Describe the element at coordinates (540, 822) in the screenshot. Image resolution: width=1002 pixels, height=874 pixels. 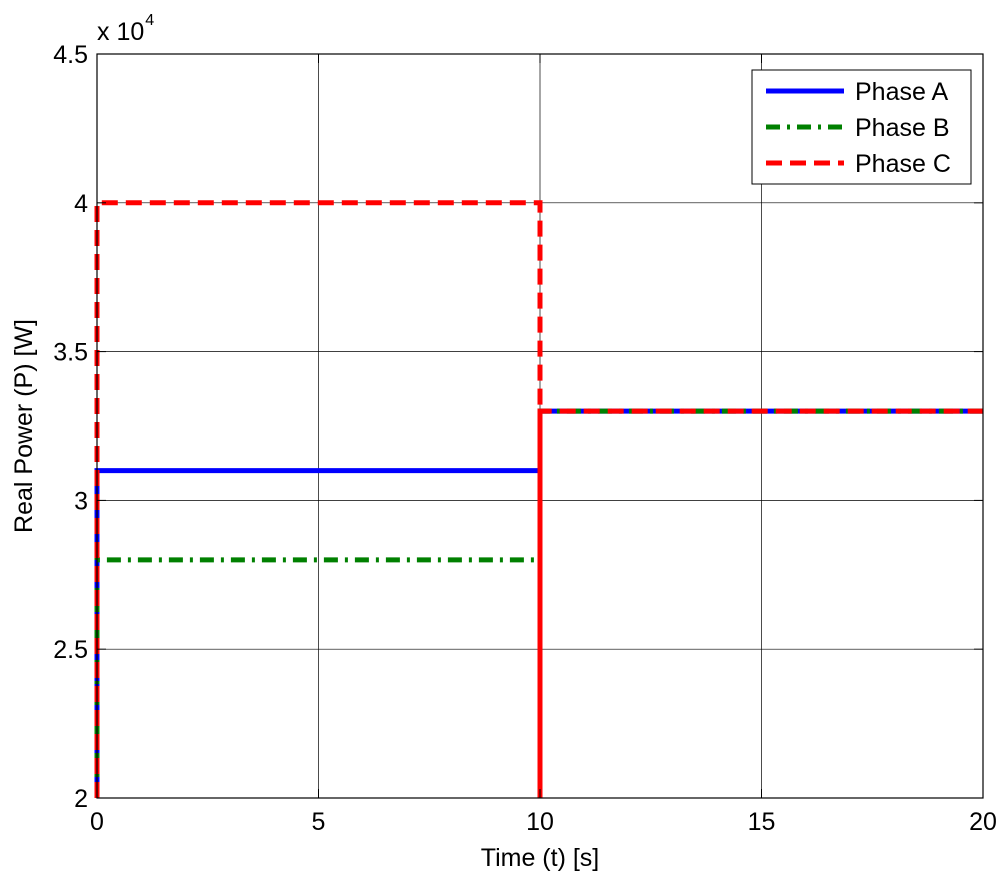
I see `x-tick-label: 10` at that location.